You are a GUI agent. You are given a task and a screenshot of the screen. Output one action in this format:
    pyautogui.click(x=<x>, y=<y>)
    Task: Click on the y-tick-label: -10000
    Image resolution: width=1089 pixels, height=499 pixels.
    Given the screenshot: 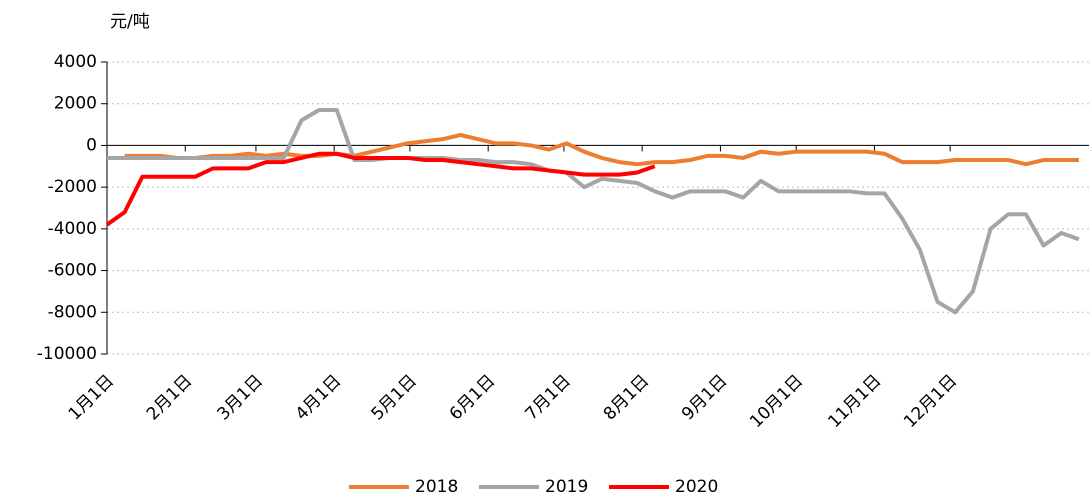 What is the action you would take?
    pyautogui.click(x=67, y=354)
    